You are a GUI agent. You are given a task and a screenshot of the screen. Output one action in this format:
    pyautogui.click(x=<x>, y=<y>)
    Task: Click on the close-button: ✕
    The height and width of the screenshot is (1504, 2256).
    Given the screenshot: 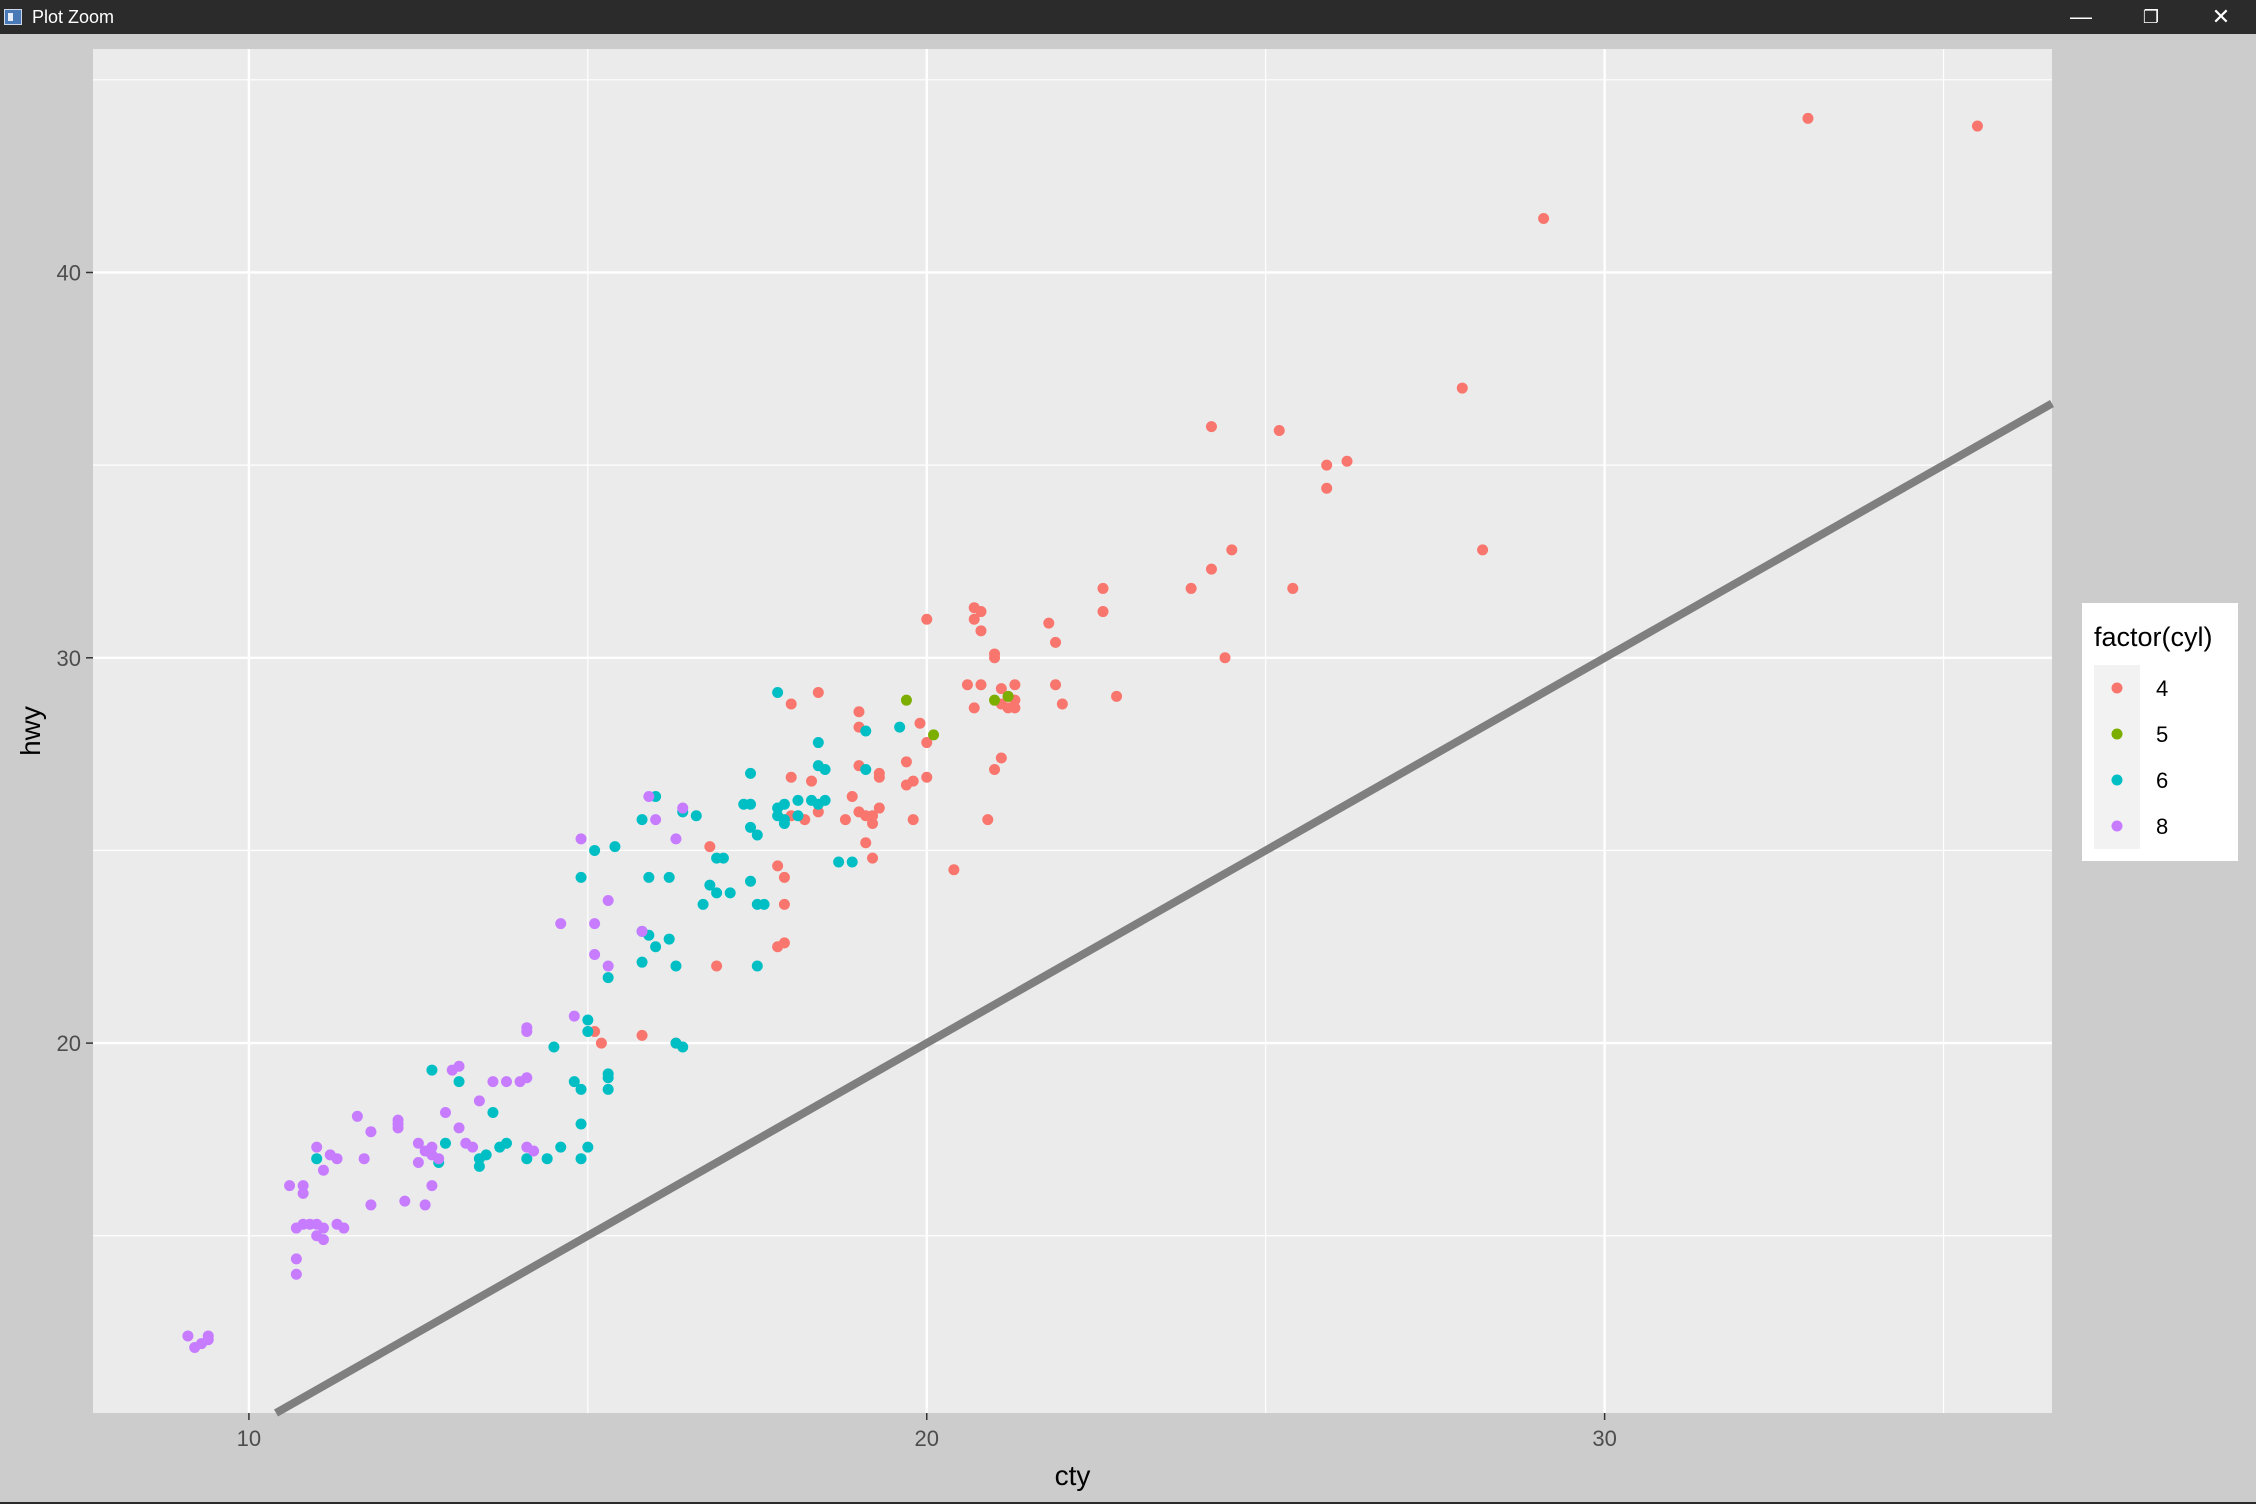 What is the action you would take?
    pyautogui.click(x=2221, y=16)
    